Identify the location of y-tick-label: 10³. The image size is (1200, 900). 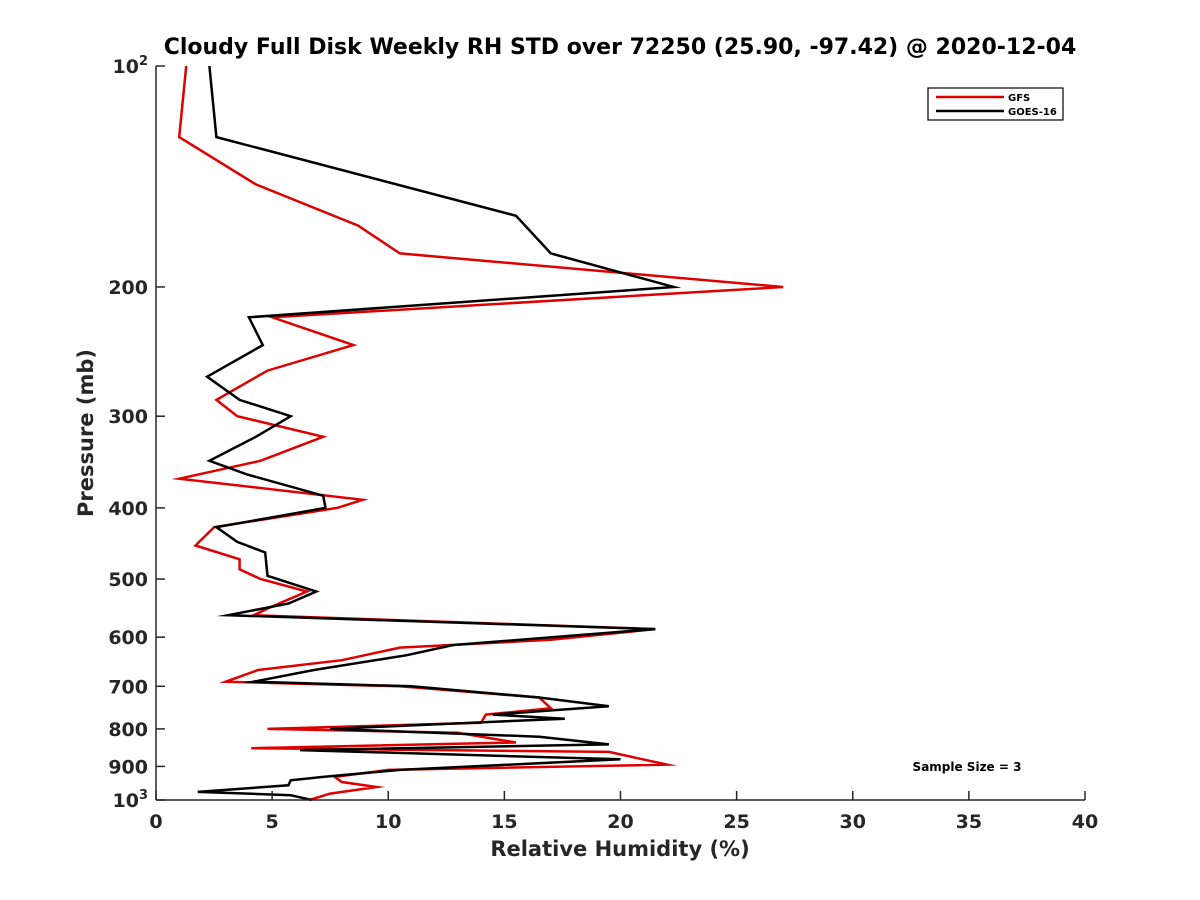
(131, 800).